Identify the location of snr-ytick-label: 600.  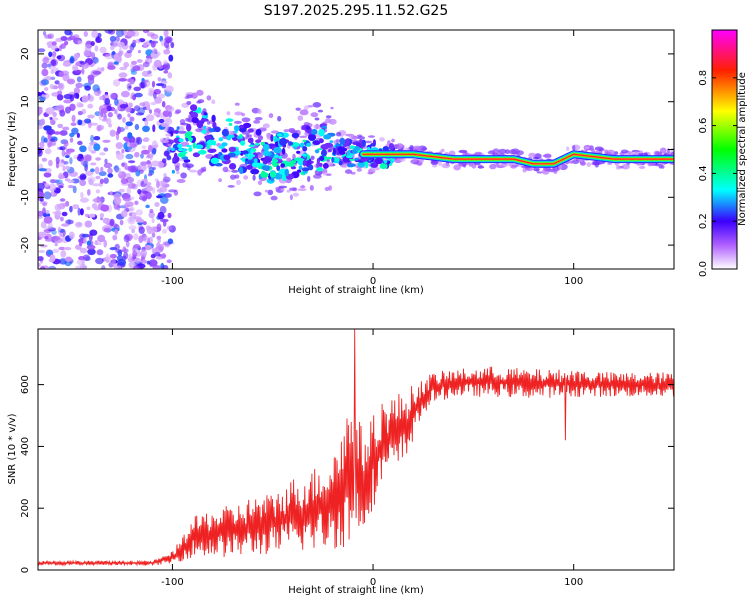
(25, 384).